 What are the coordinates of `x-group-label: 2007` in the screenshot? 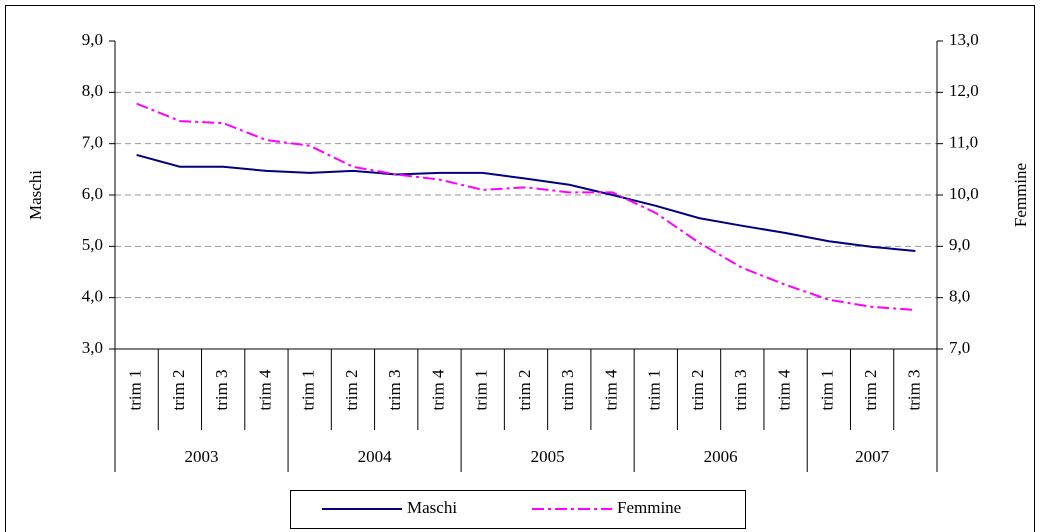 It's located at (872, 456).